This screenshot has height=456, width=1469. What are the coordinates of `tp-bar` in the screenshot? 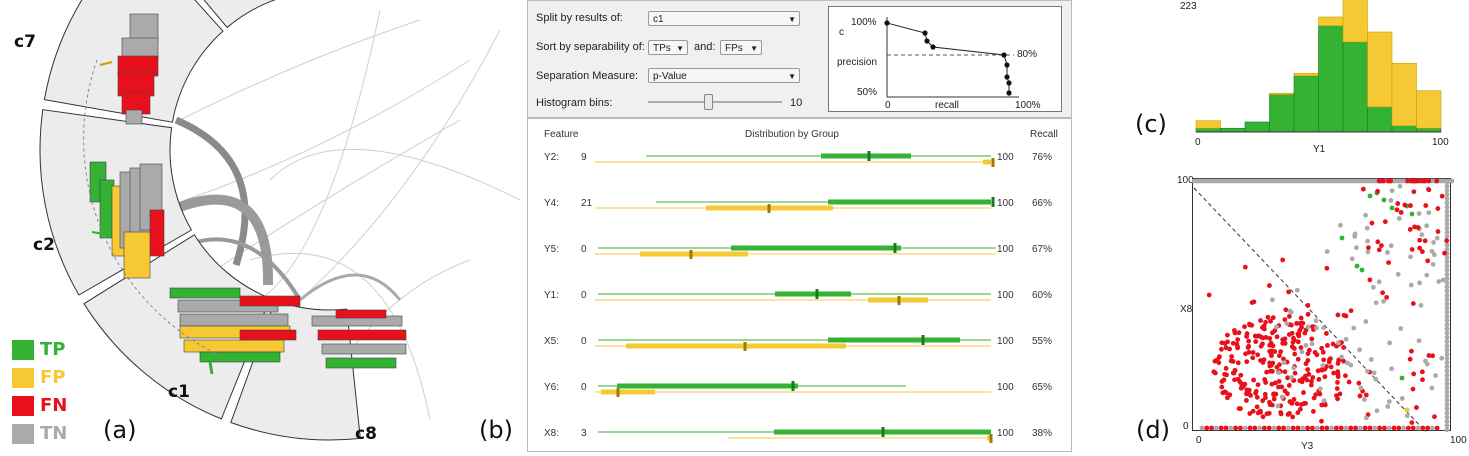 It's located at (361, 363).